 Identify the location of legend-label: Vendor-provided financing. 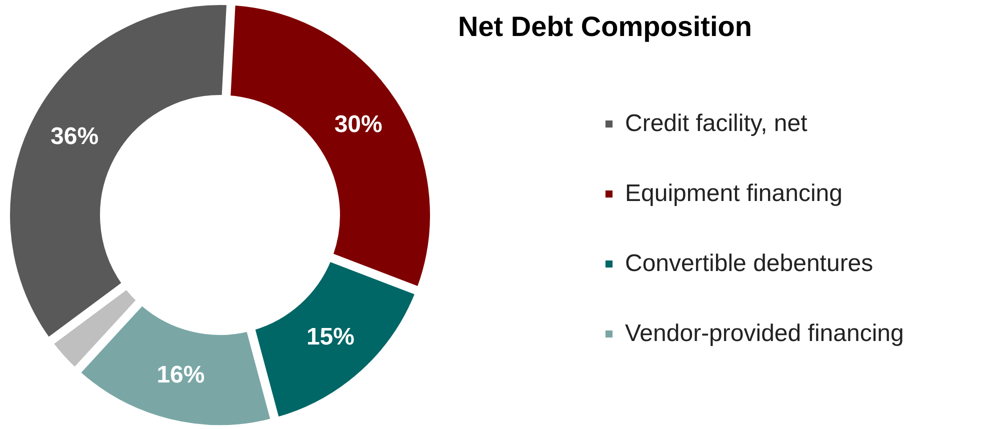
(764, 333).